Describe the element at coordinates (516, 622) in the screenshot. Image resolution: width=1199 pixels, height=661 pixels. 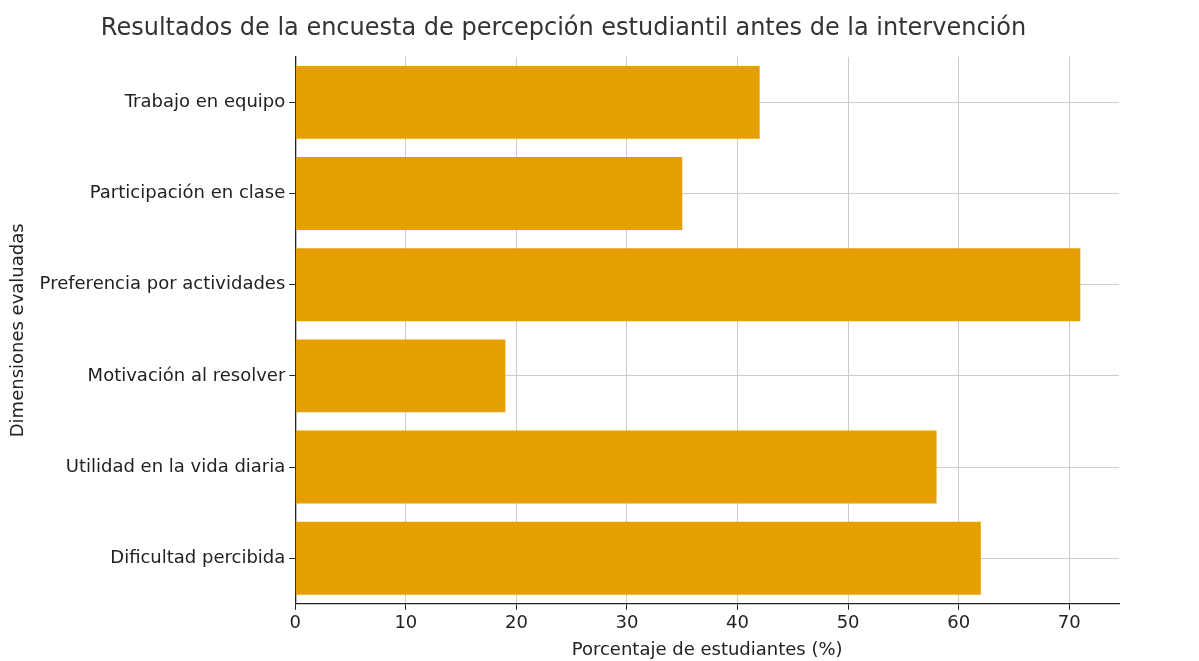
I see `x-tick-label: 20` at that location.